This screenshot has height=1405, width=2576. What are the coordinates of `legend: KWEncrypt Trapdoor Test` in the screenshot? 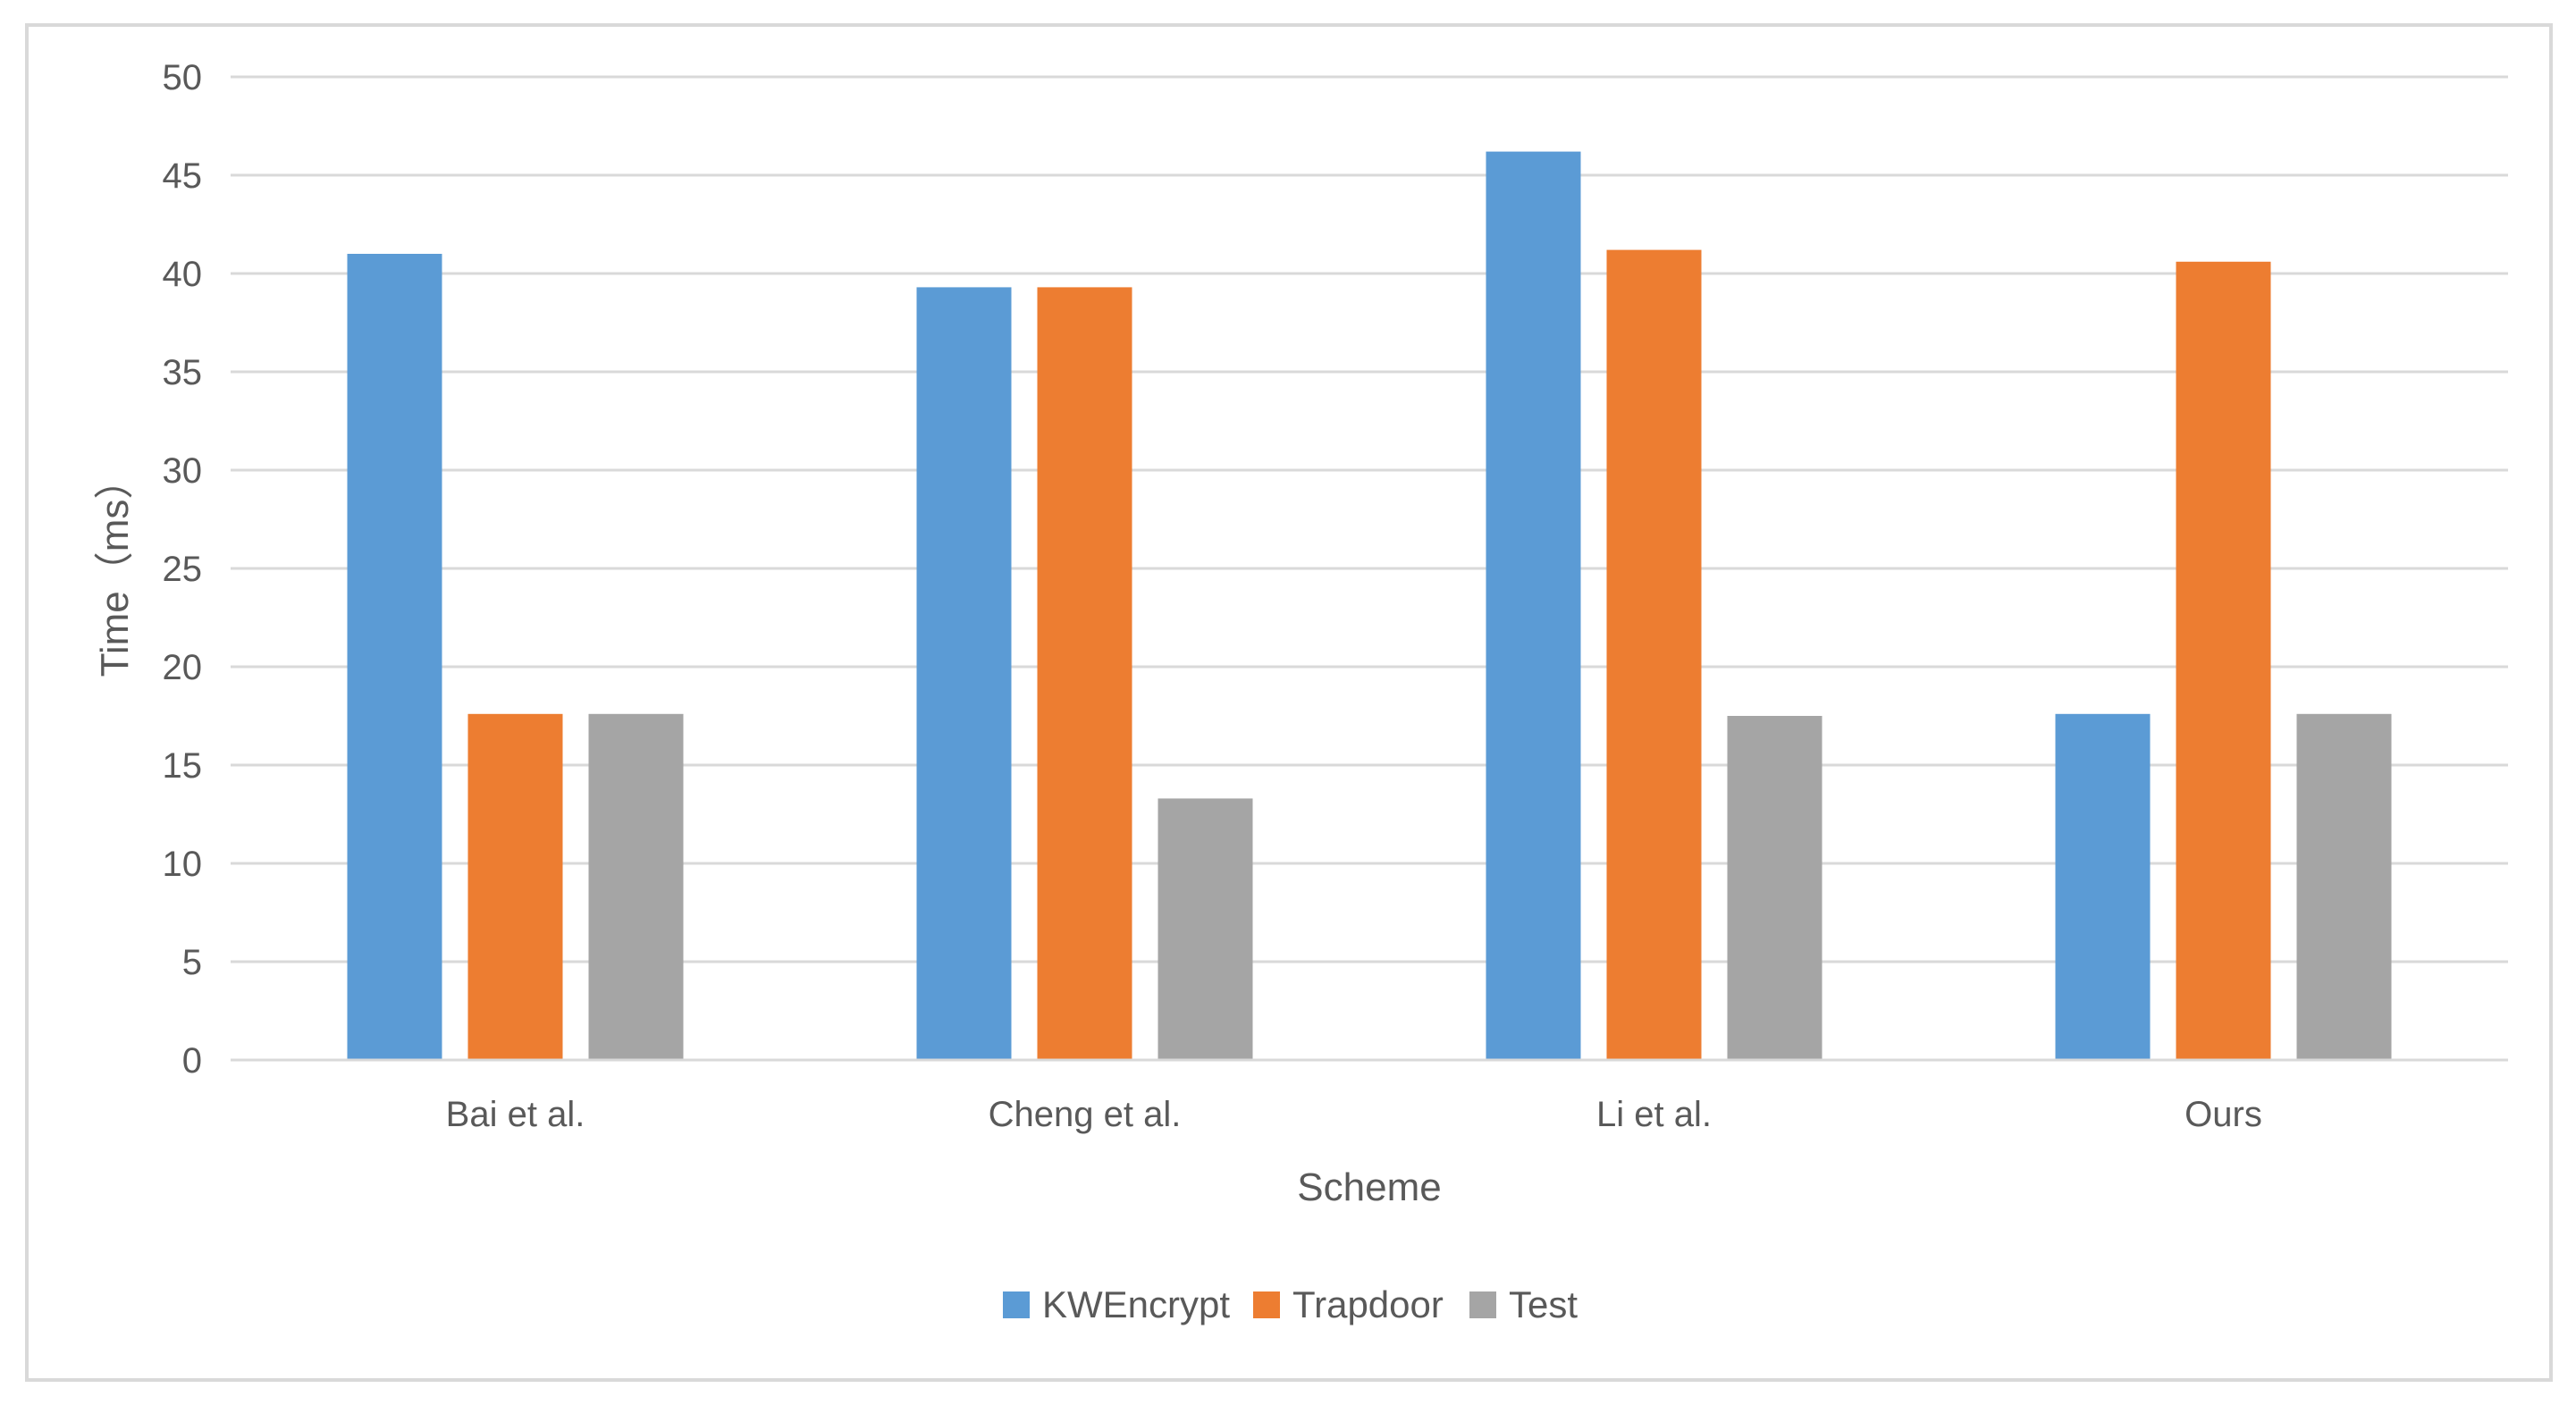 It's located at (1291, 1304).